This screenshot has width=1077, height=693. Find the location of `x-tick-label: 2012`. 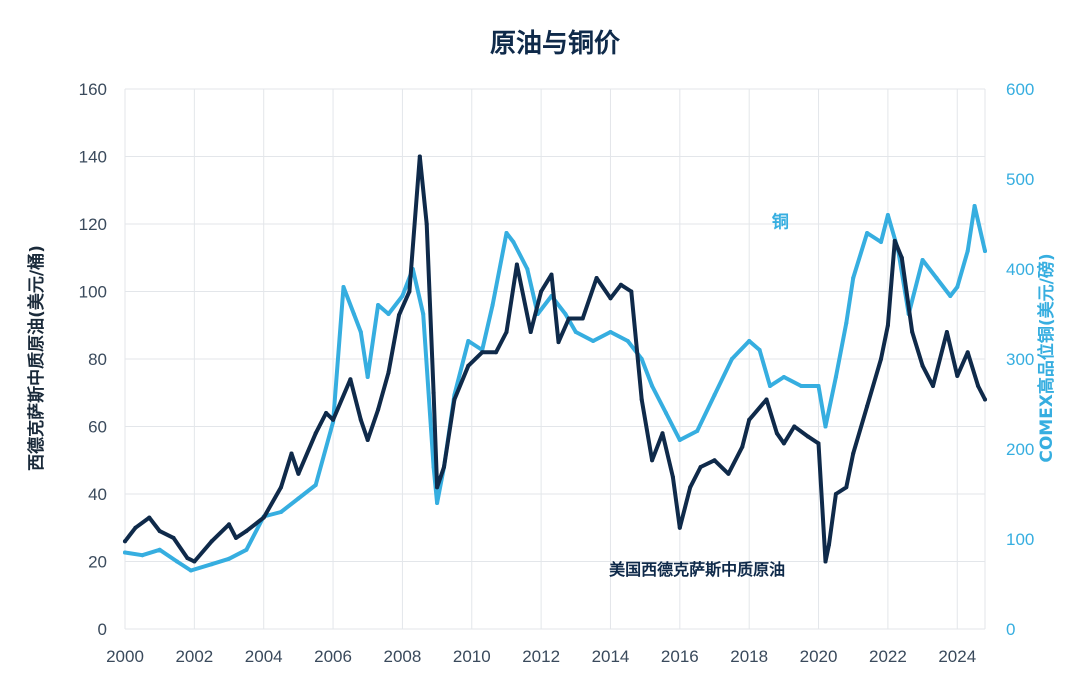

x-tick-label: 2012 is located at coordinates (541, 656).